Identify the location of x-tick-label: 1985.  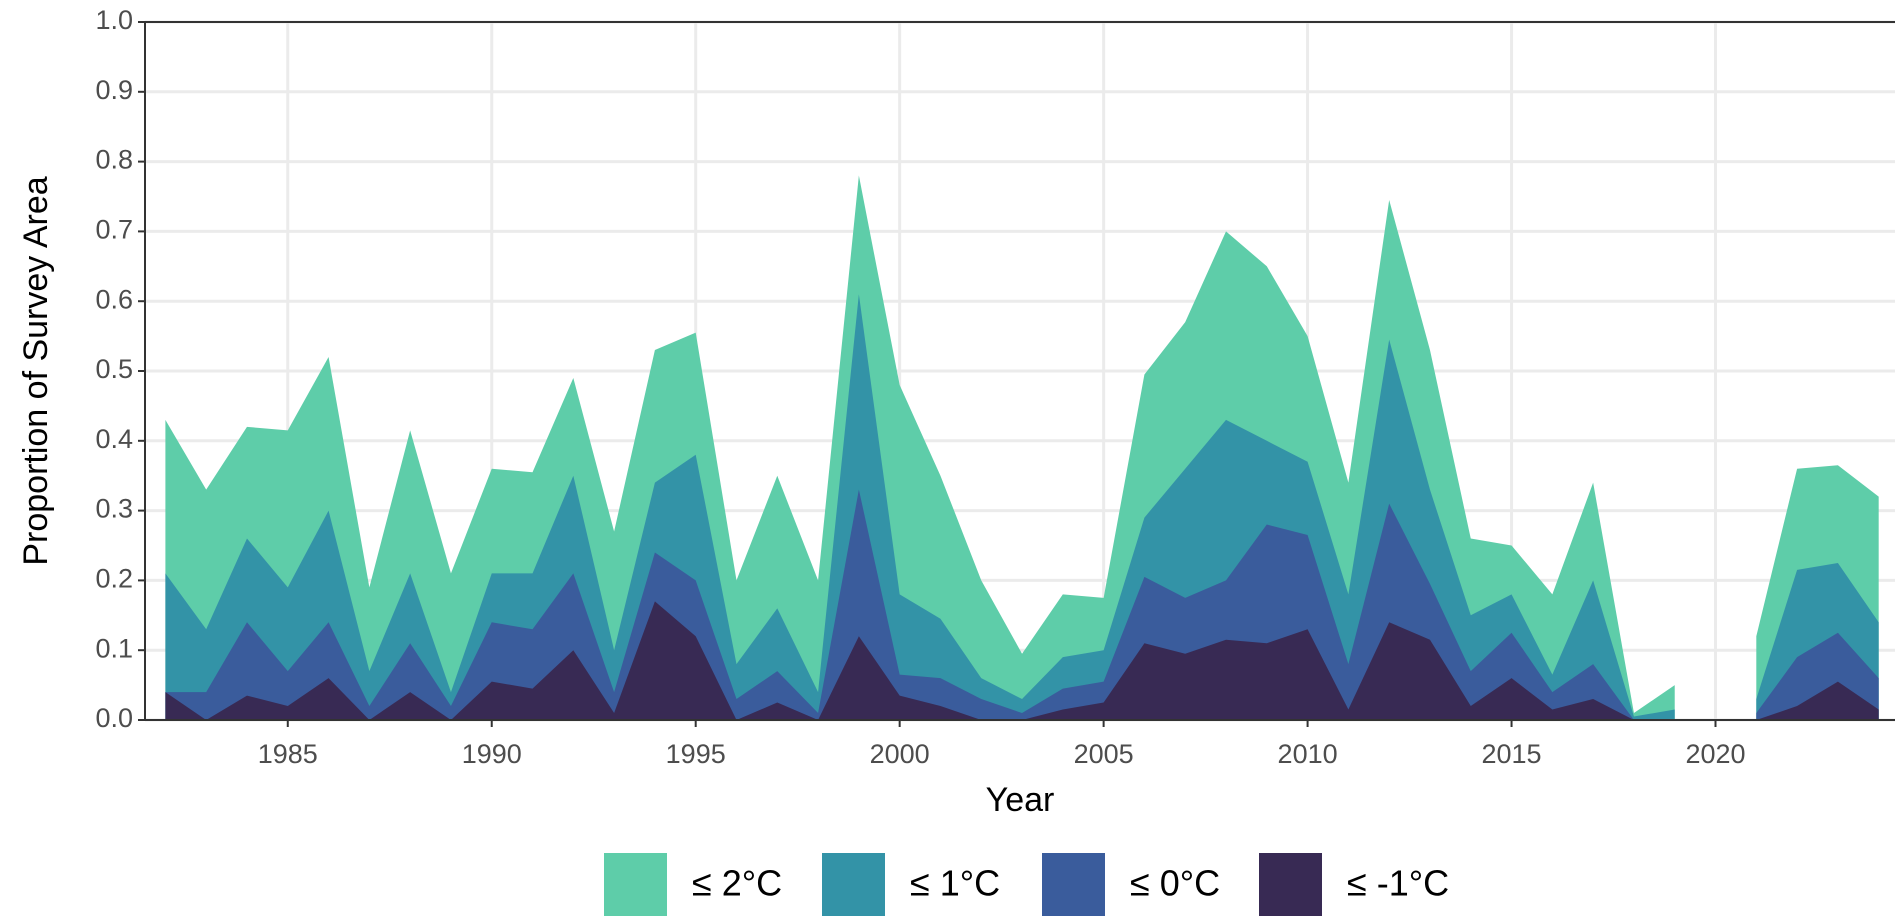
(288, 754).